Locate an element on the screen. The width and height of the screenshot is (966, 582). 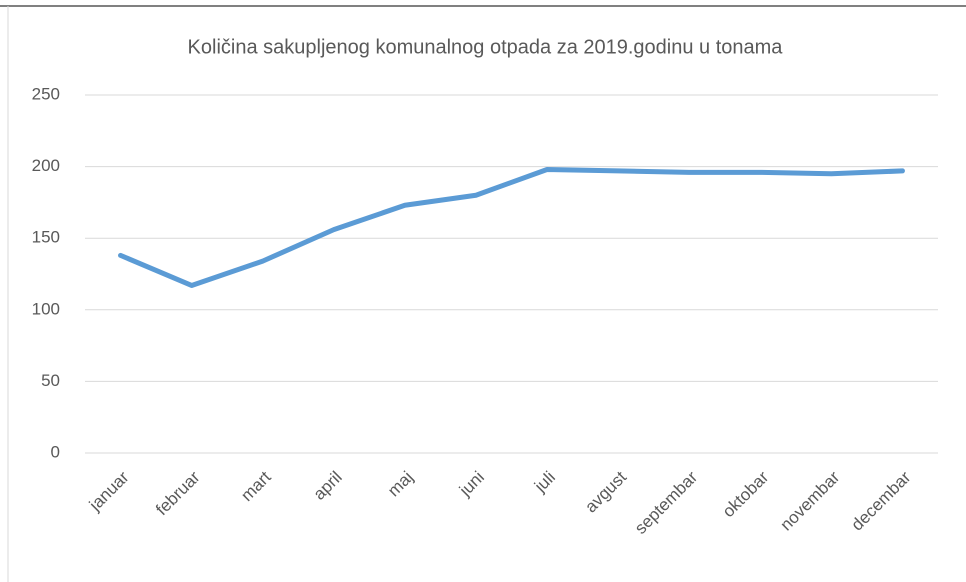
x-tick-label: juni is located at coordinates (471, 484).